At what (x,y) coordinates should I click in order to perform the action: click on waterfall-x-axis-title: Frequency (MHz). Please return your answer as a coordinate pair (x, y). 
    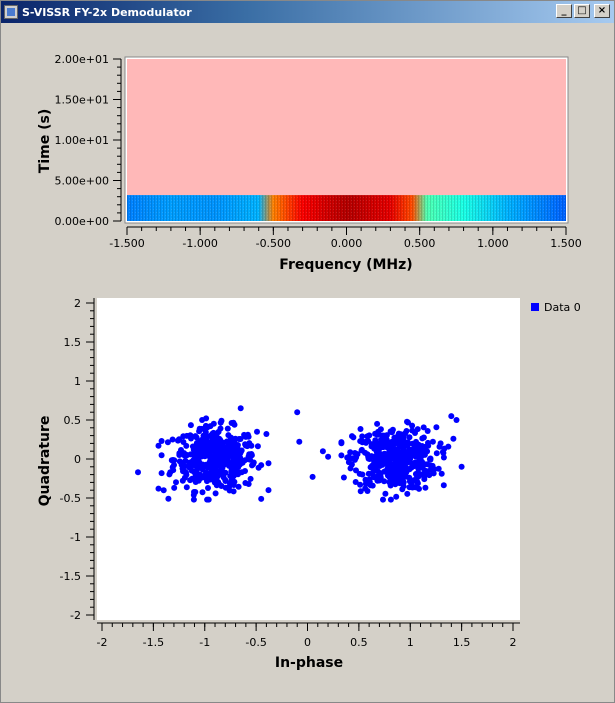
    Looking at the image, I should click on (345, 265).